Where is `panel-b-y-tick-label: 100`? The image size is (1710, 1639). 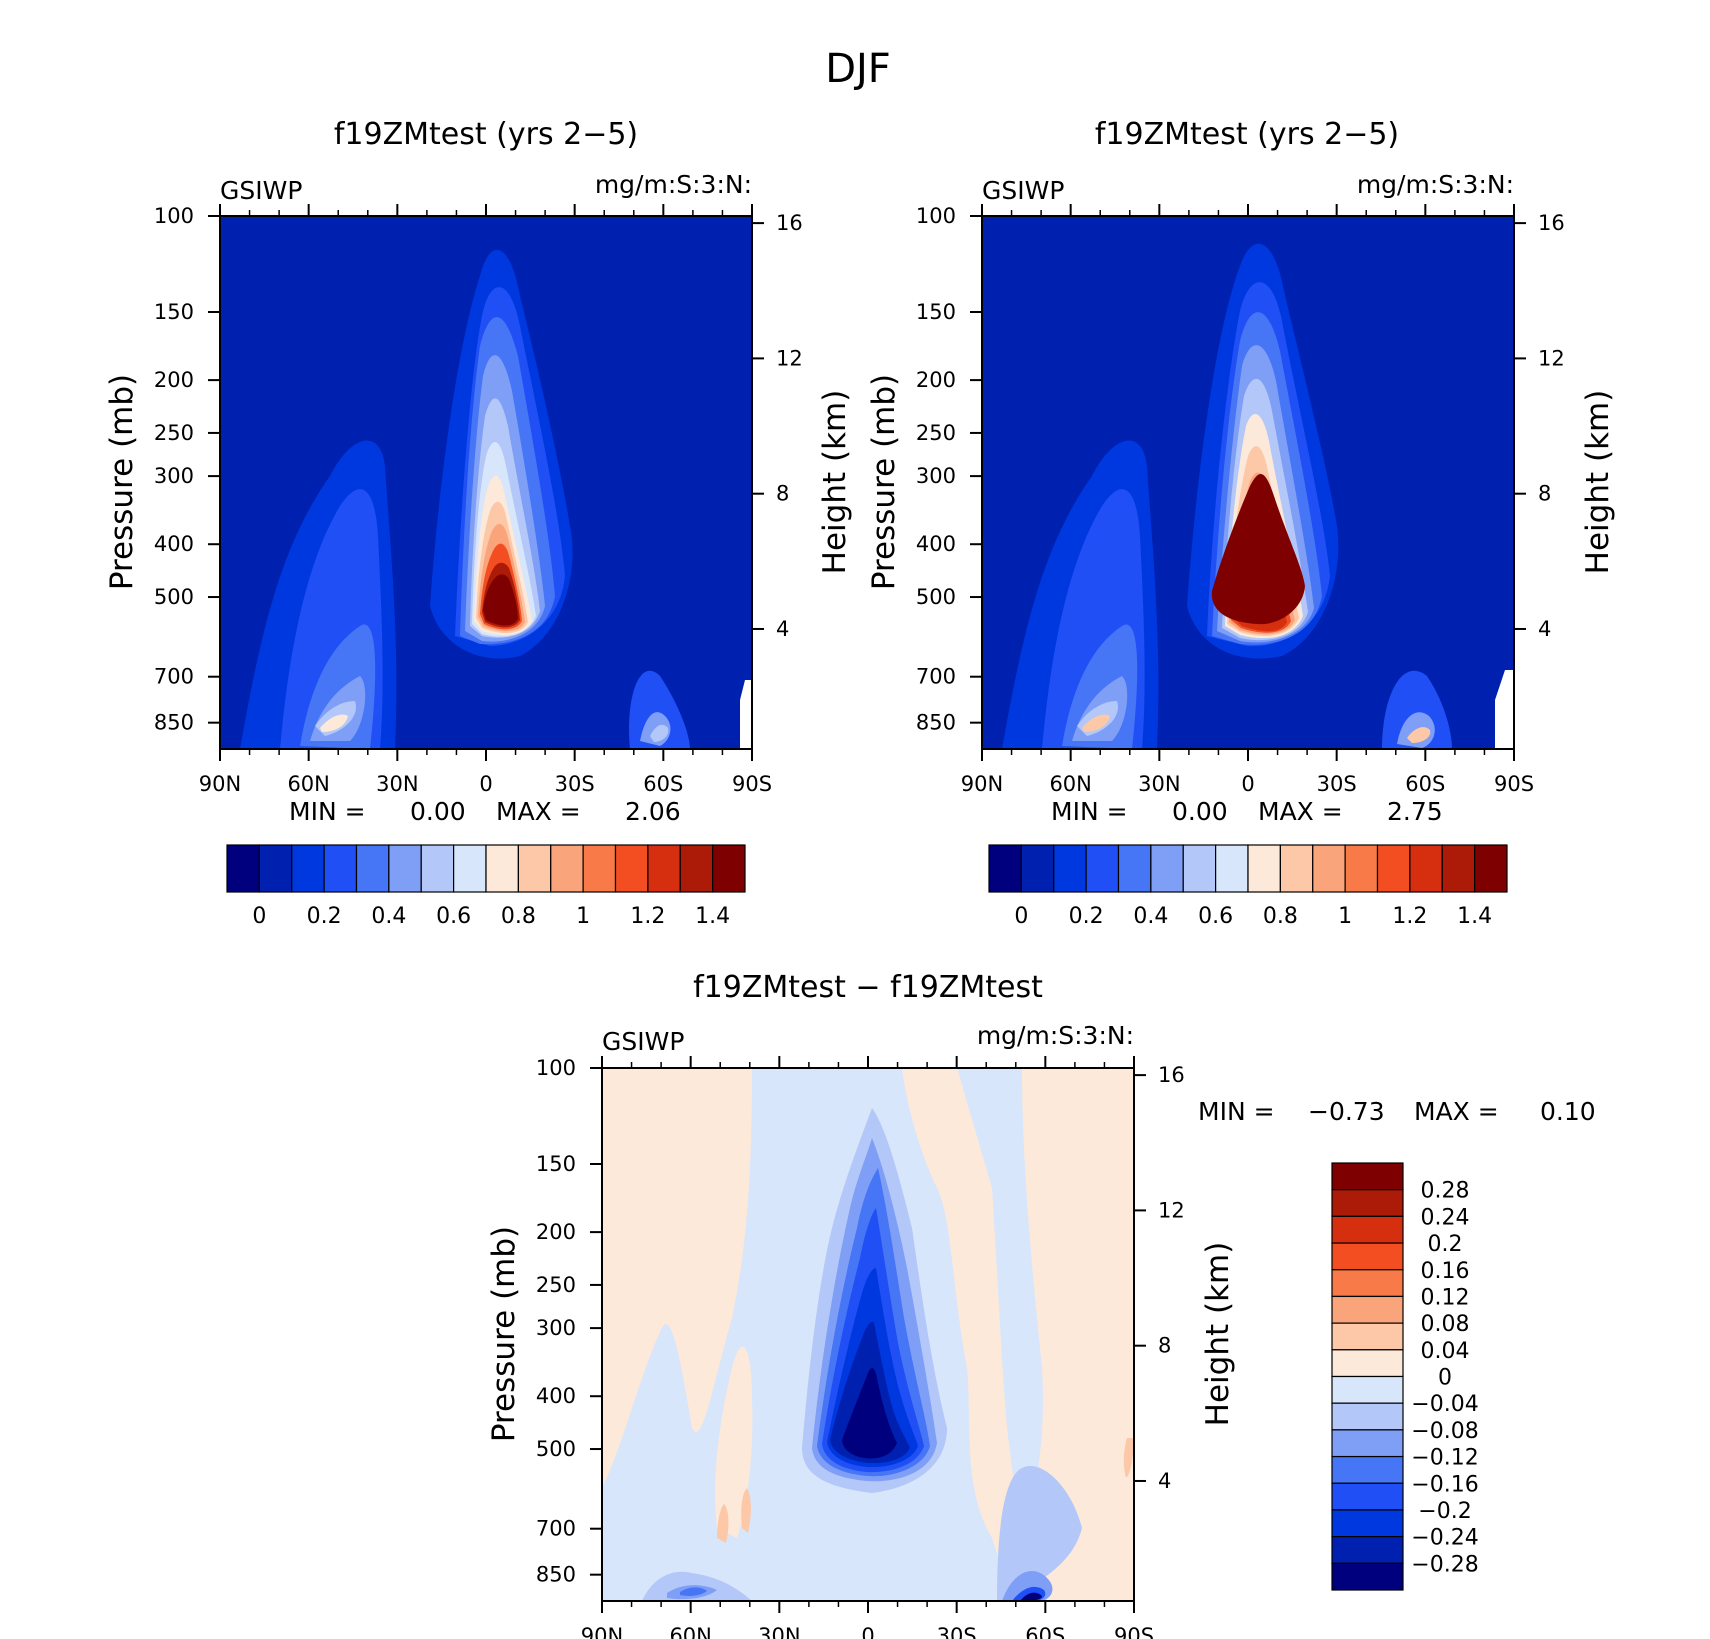
panel-b-y-tick-label: 100 is located at coordinates (936, 216).